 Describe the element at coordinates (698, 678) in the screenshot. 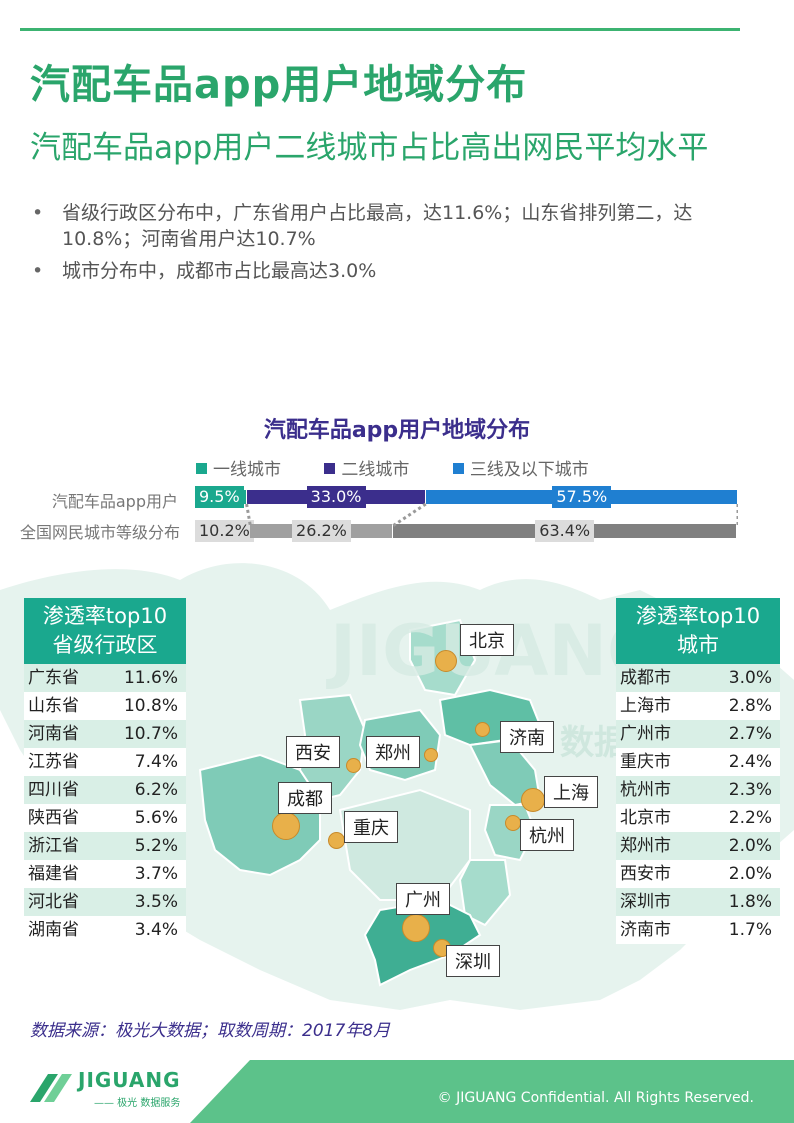

I see `city-row: 成都市 3.0%` at that location.